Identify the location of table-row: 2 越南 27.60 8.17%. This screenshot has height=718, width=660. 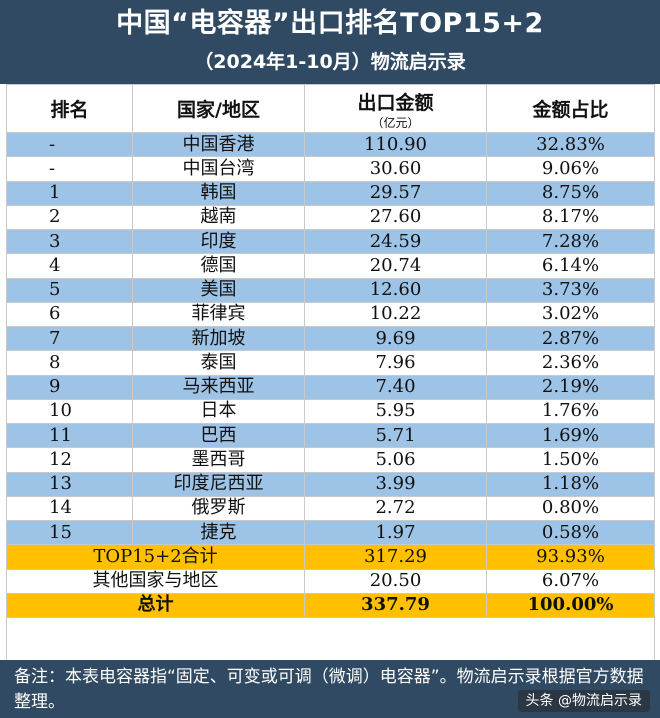
(330, 217).